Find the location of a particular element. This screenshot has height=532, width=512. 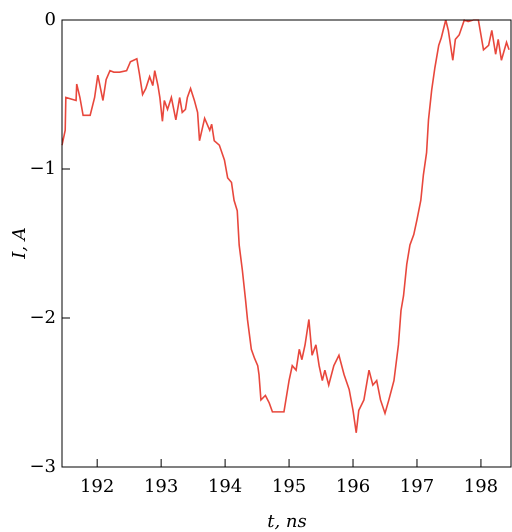

y-tick-label: −2 is located at coordinates (42, 317).